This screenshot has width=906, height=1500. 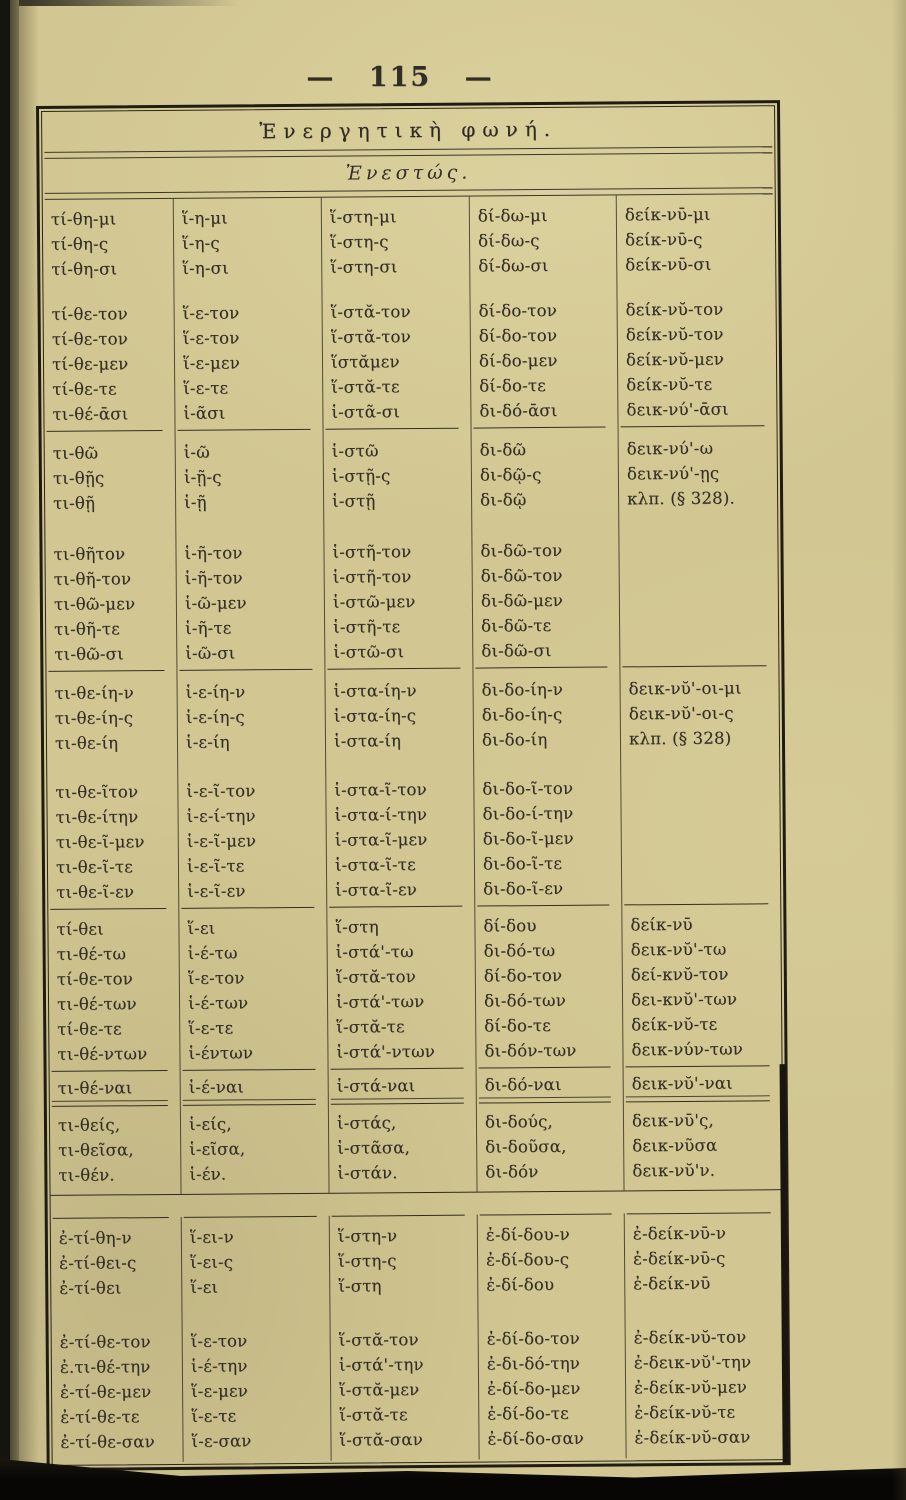 What do you see at coordinates (519, 1121) in the screenshot?
I see `verb-form: δι-δούς,` at bounding box center [519, 1121].